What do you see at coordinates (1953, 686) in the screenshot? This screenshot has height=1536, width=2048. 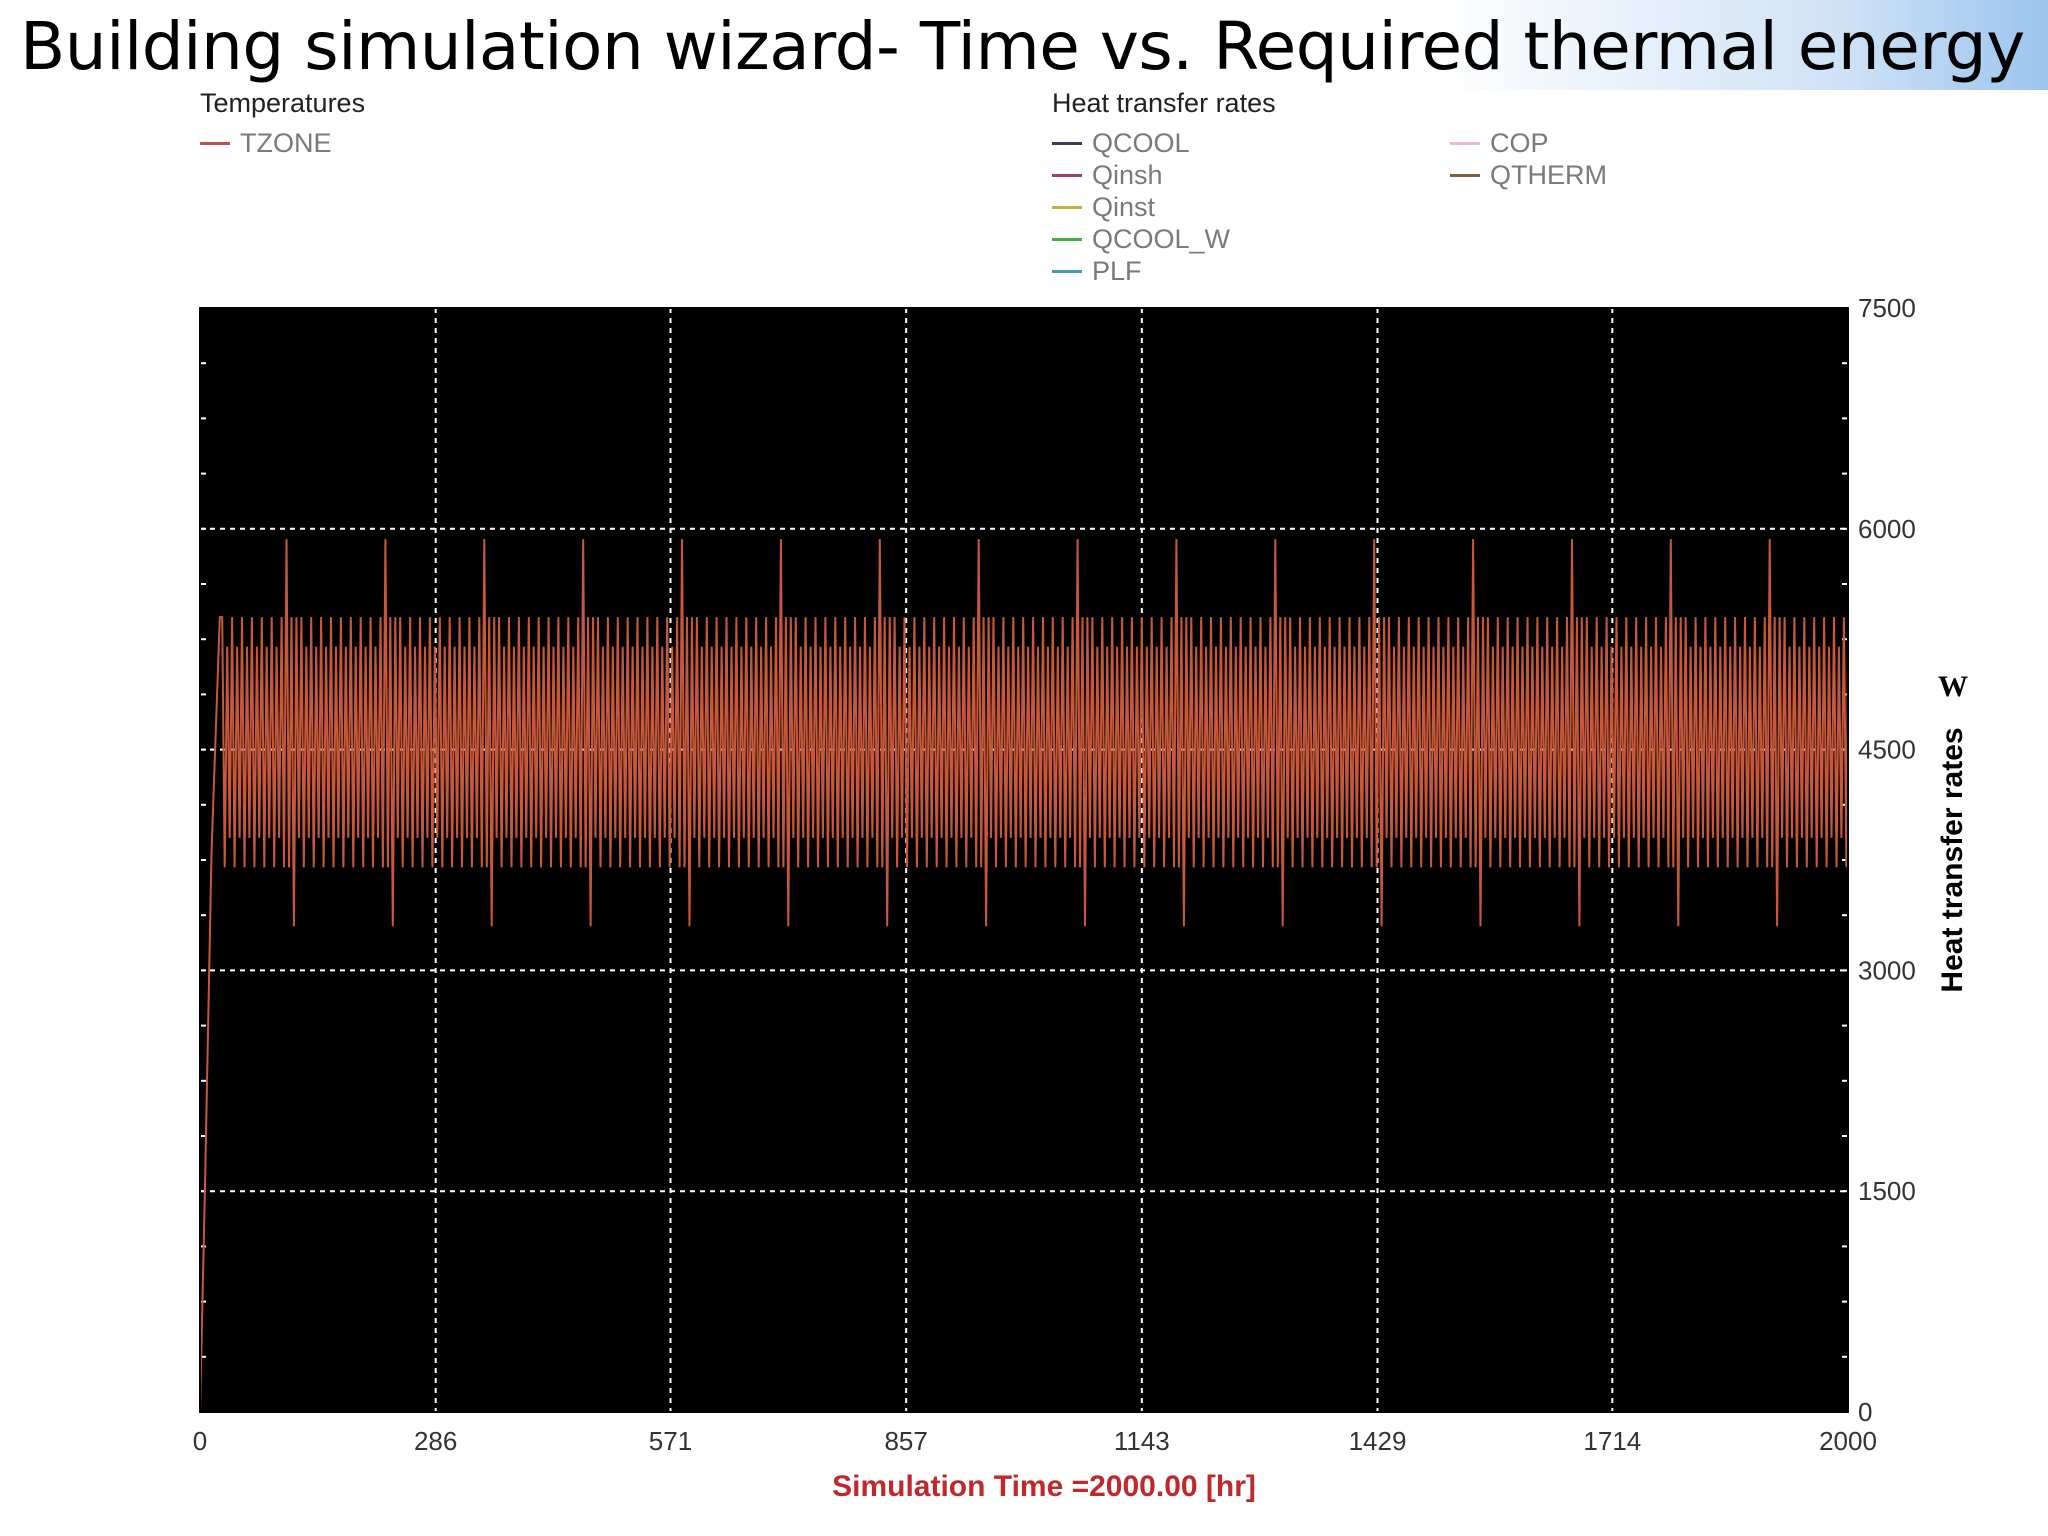 I see `y-axis-unit: W` at bounding box center [1953, 686].